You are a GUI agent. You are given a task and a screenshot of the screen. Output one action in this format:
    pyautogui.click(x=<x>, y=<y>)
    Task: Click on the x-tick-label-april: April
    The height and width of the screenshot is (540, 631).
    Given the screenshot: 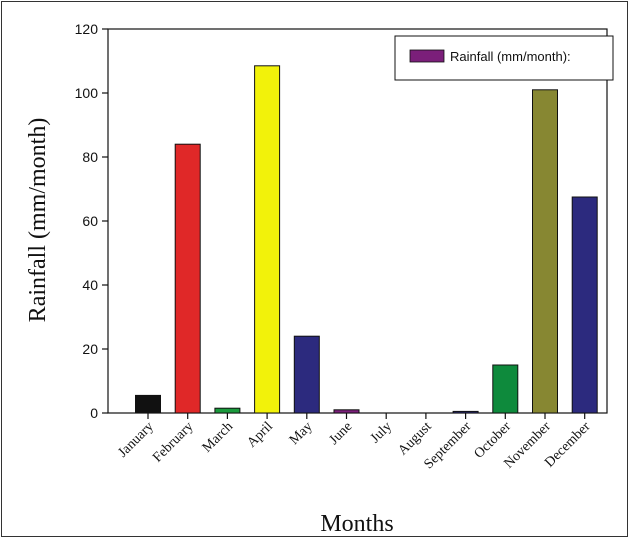 What is the action you would take?
    pyautogui.click(x=260, y=435)
    